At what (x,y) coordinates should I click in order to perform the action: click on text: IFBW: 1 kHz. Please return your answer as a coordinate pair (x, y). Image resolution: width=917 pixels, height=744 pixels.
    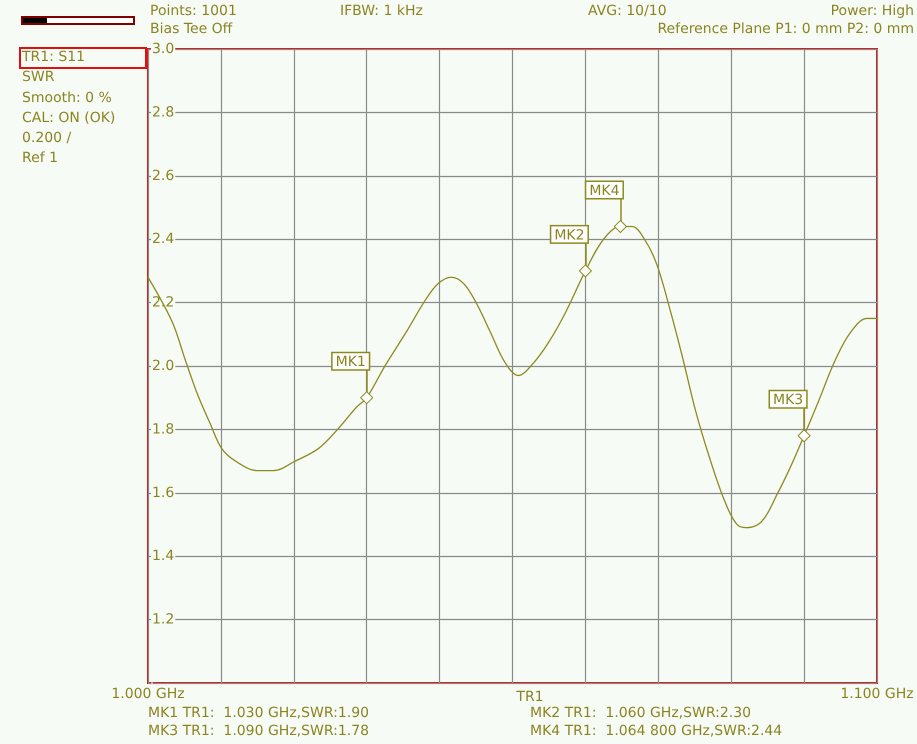
    Looking at the image, I should click on (381, 11).